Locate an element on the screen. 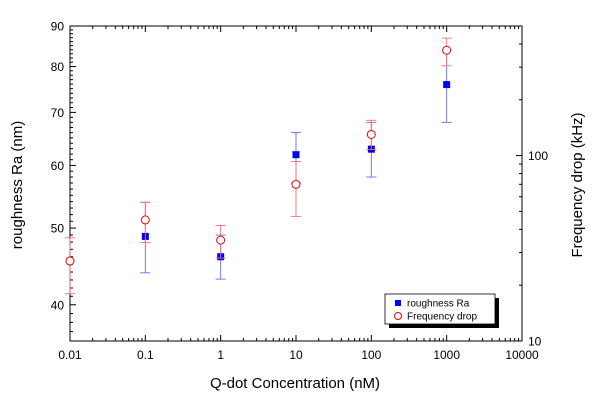 The height and width of the screenshot is (401, 600). y-tick-label: 50 is located at coordinates (58, 229).